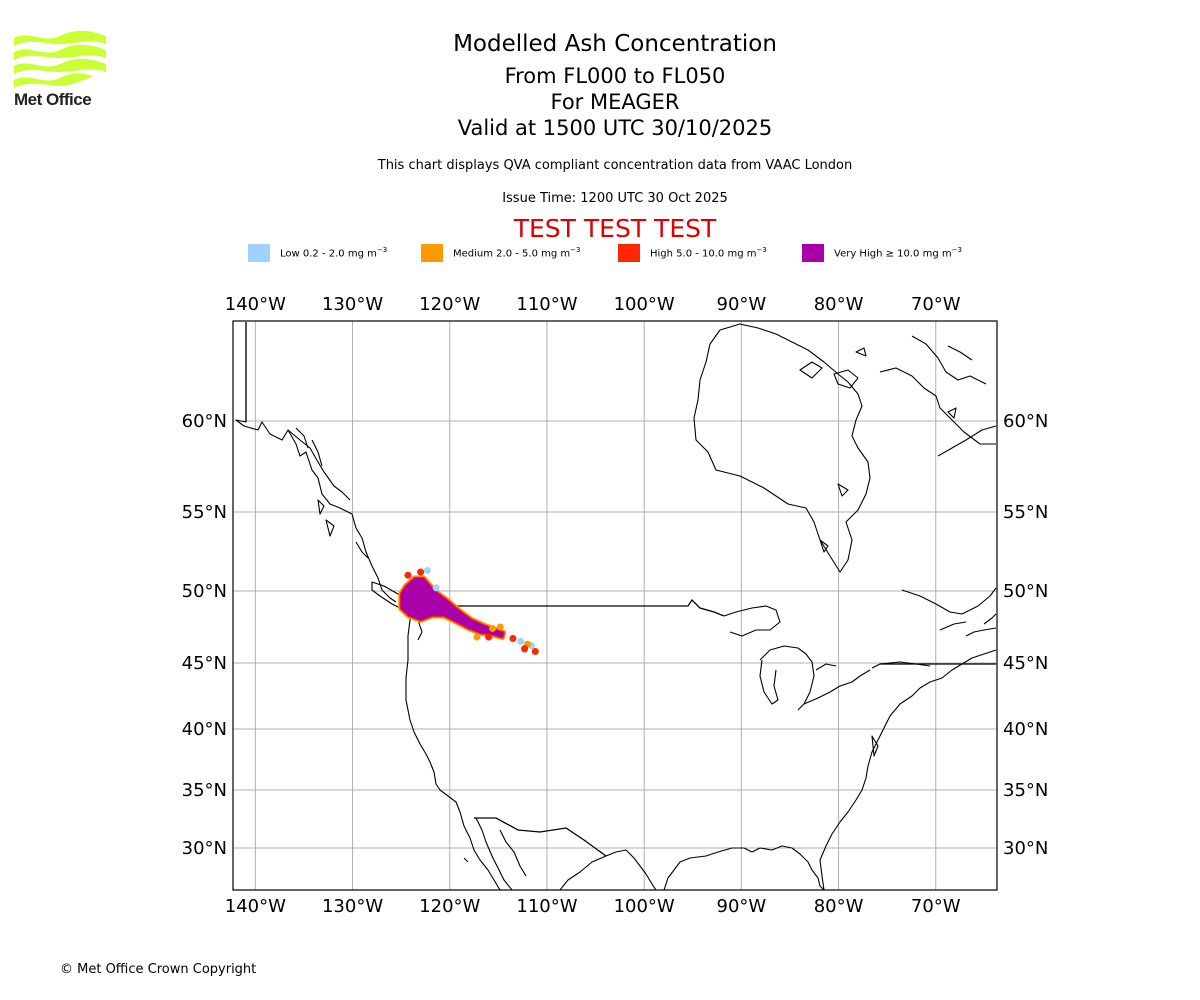 The width and height of the screenshot is (1200, 1000). Describe the element at coordinates (575, 250) in the screenshot. I see `legend-exp-medium: −3` at that location.